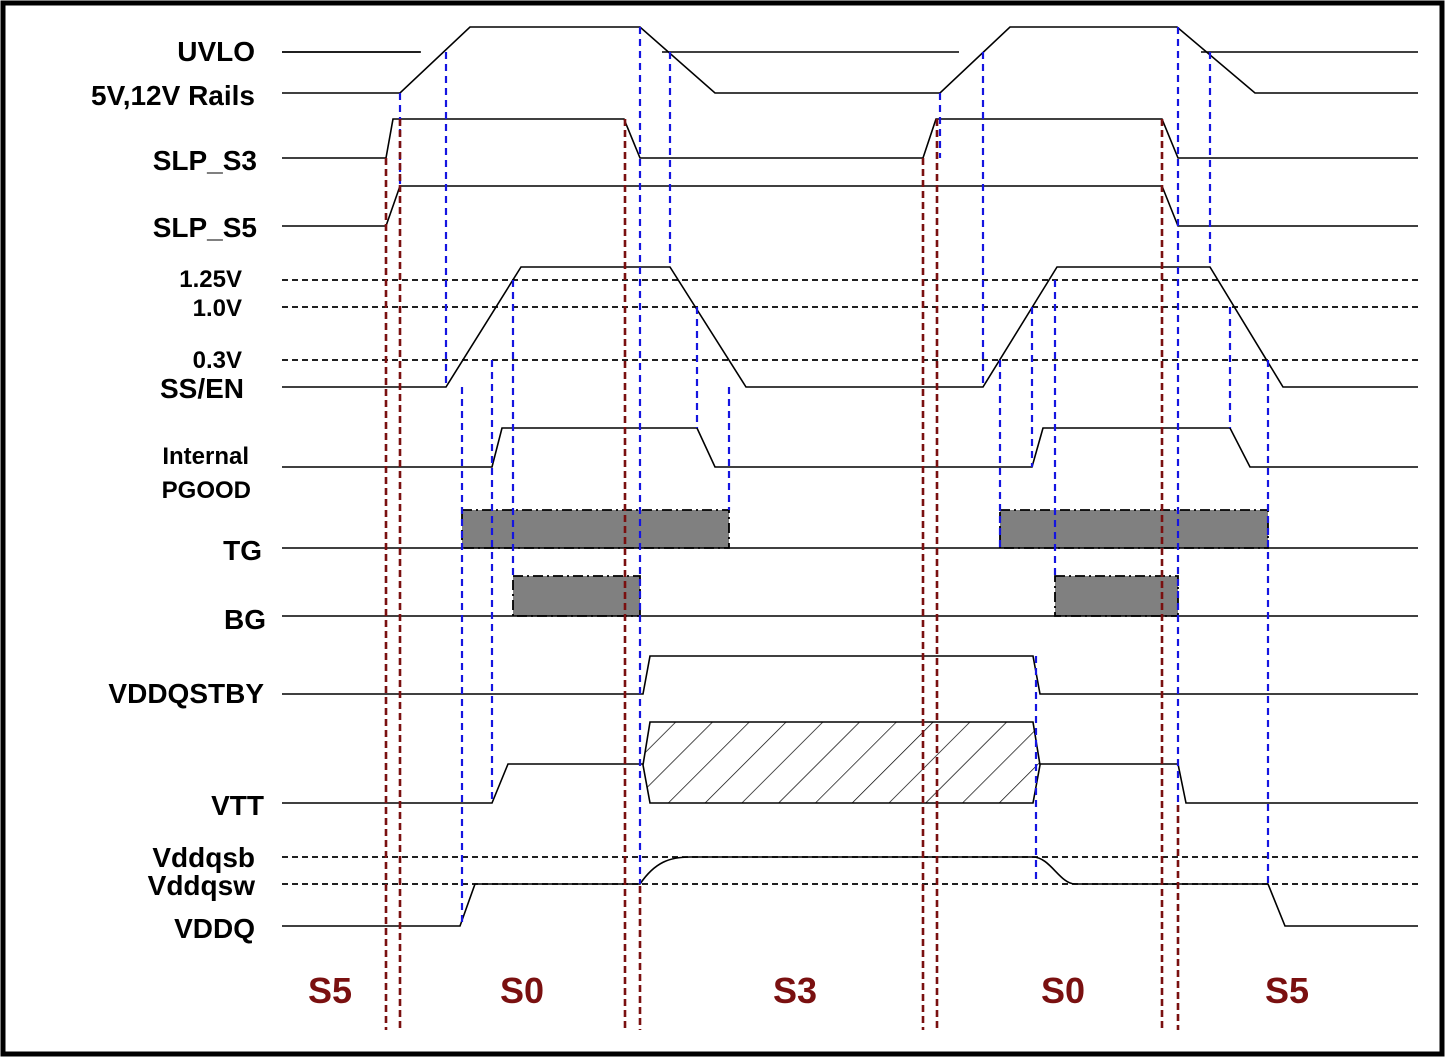 This screenshot has width=1445, height=1057. What do you see at coordinates (850, 206) in the screenshot?
I see `slp-s5-waveform` at bounding box center [850, 206].